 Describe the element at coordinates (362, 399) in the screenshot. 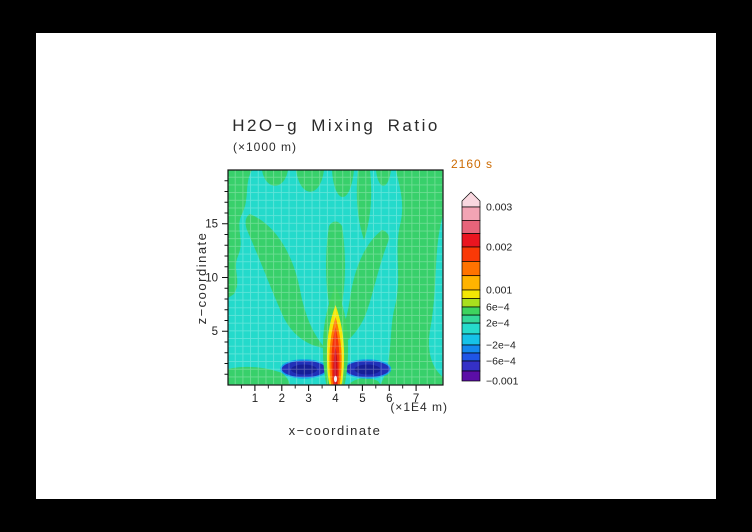

I see `x-tick-5: 5` at that location.